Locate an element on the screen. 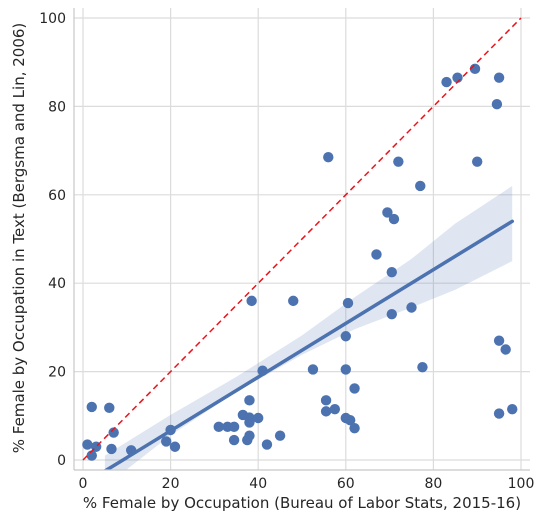 This screenshot has width=540, height=517. x-tick-label: 80 is located at coordinates (433, 484).